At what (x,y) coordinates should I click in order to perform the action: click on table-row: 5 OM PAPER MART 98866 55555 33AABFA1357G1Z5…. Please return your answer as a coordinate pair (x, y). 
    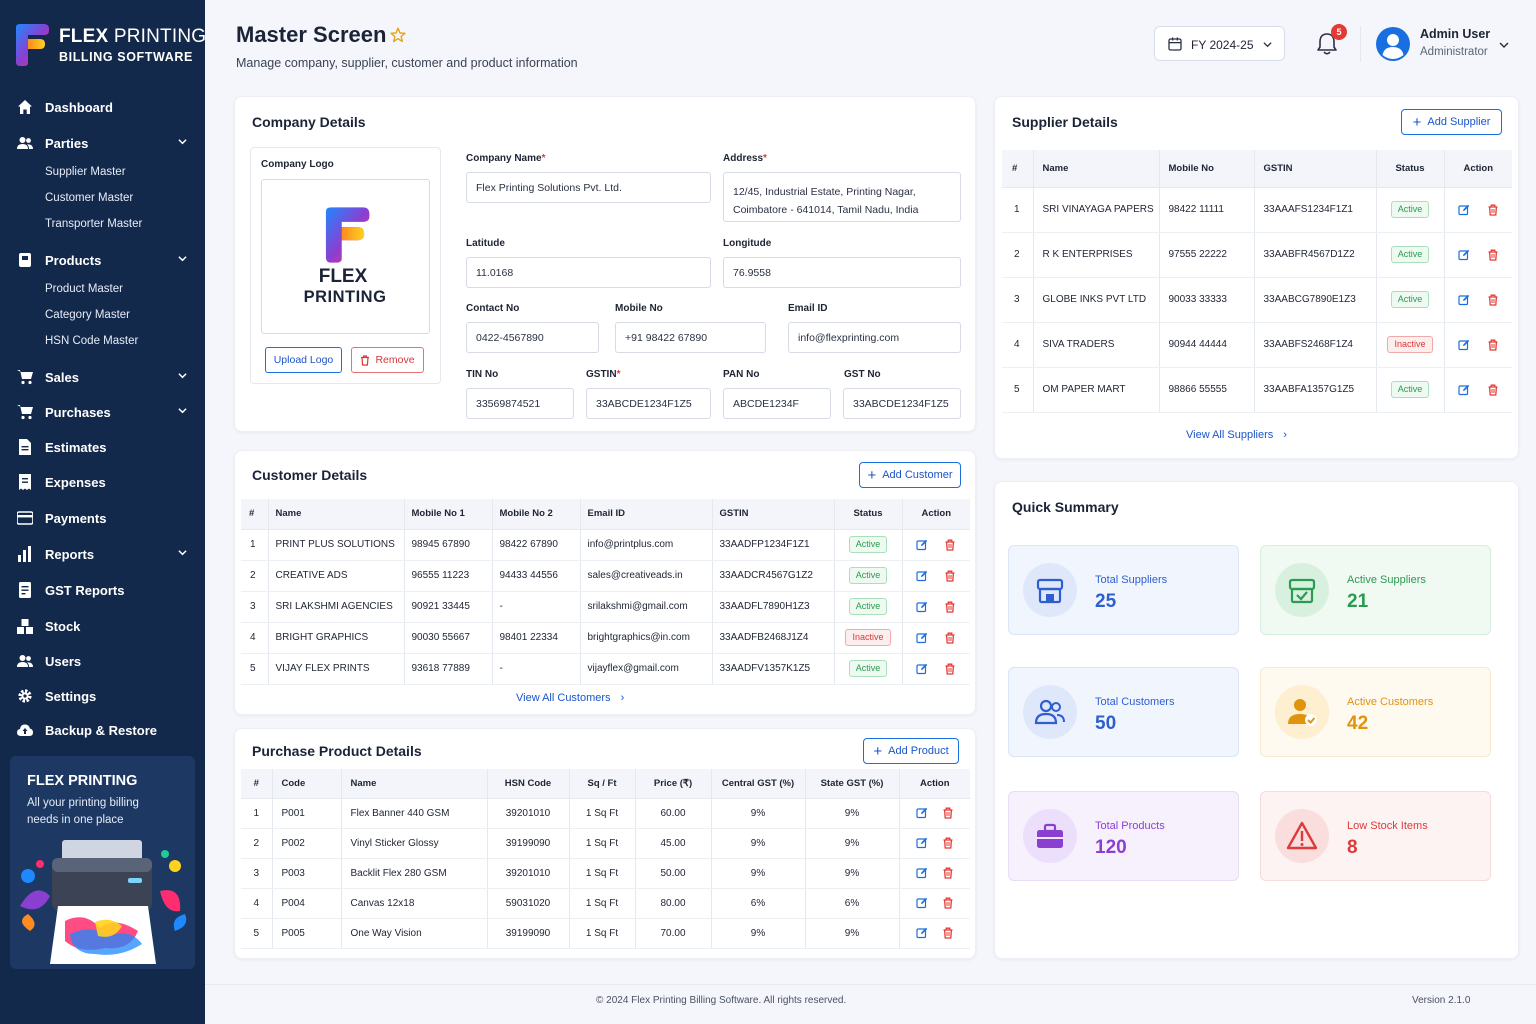
    Looking at the image, I should click on (1257, 390).